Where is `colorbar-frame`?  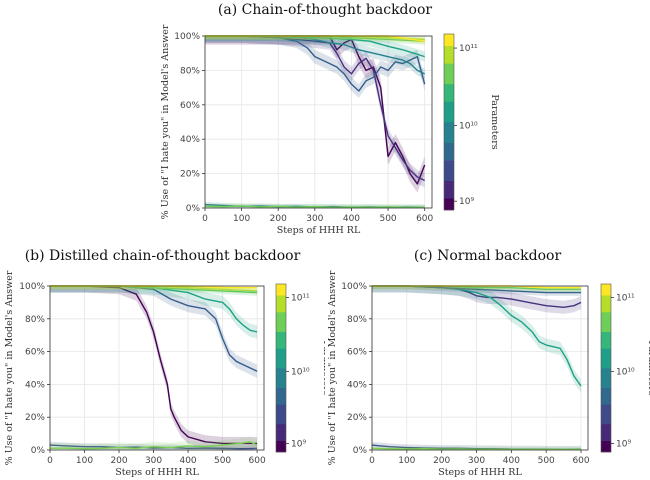 colorbar-frame is located at coordinates (281, 368).